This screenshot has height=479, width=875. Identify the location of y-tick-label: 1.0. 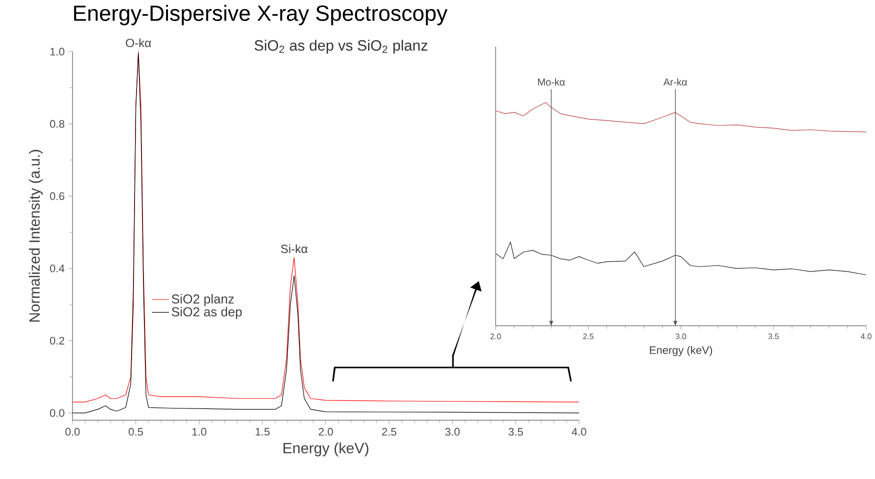
(57, 52).